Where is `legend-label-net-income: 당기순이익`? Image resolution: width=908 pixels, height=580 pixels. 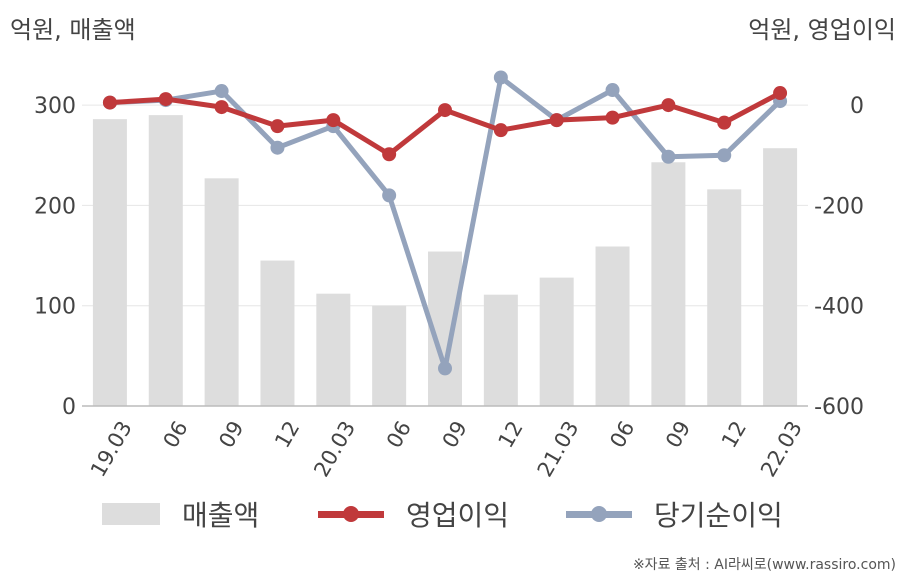 legend-label-net-income: 당기순이익 is located at coordinates (718, 515).